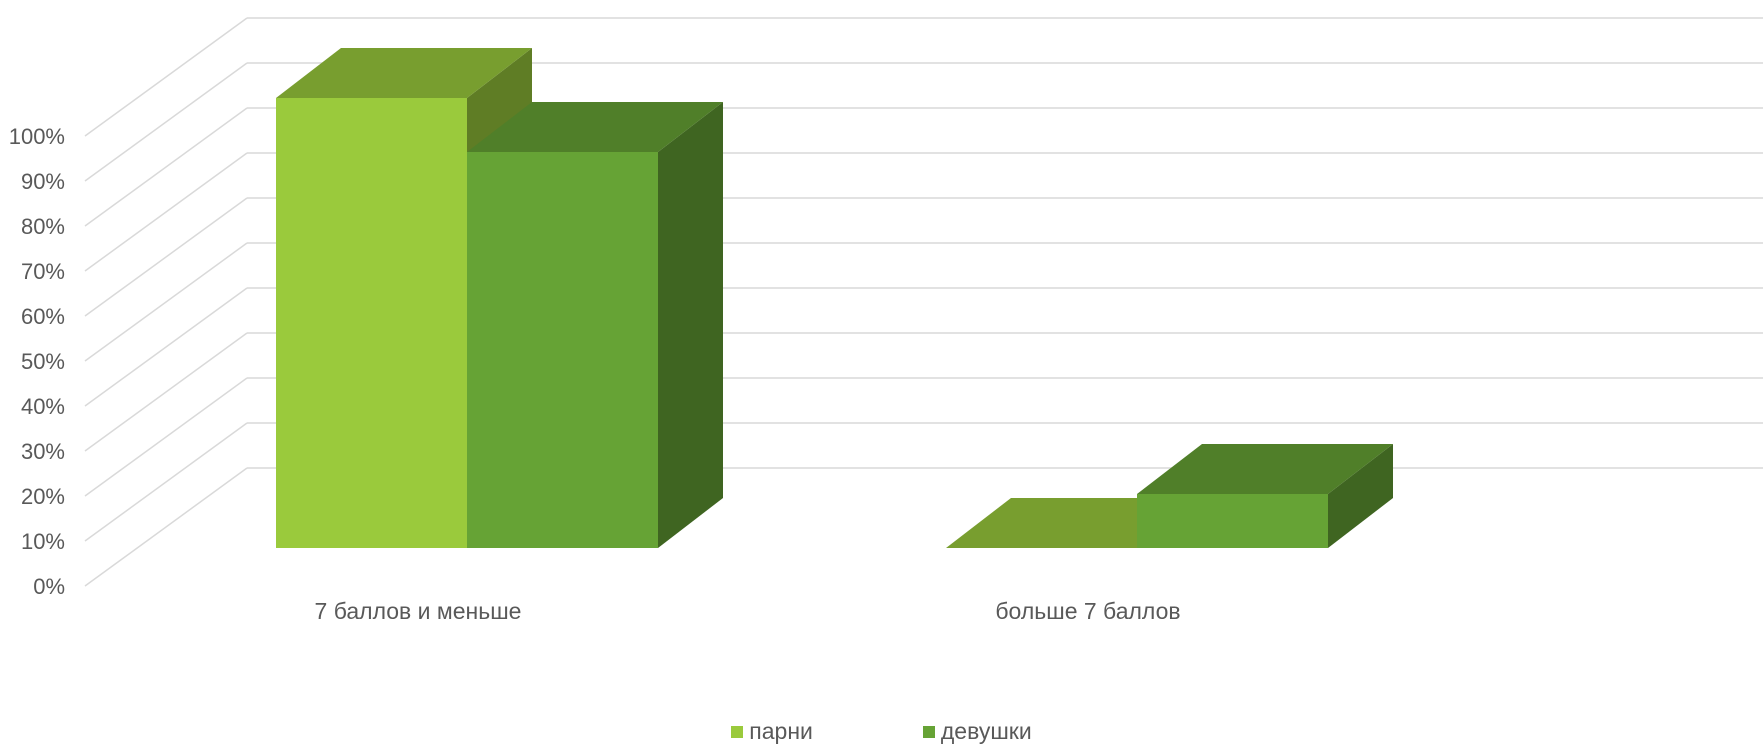 The image size is (1763, 745). What do you see at coordinates (37, 136) in the screenshot?
I see `y-tick-label: 100%` at bounding box center [37, 136].